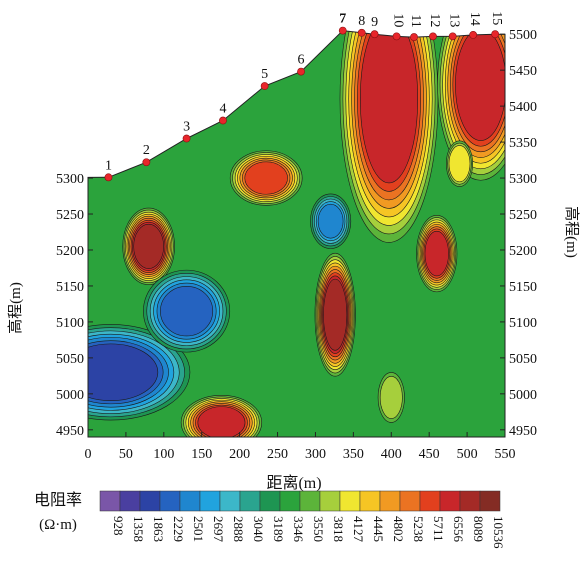 The height and width of the screenshot is (581, 588). I want to click on colorbar-tick-label: 3040, so click(258, 529).